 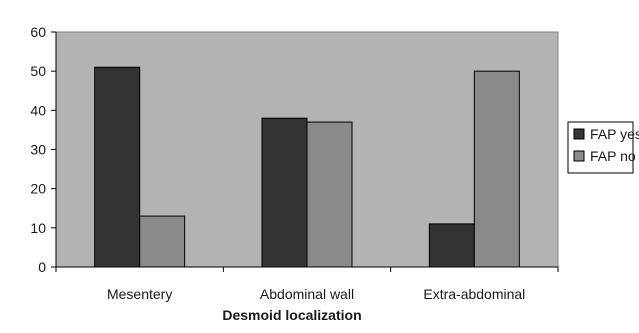 What do you see at coordinates (474, 294) in the screenshot?
I see `x-category-label: Extra-abdominal` at bounding box center [474, 294].